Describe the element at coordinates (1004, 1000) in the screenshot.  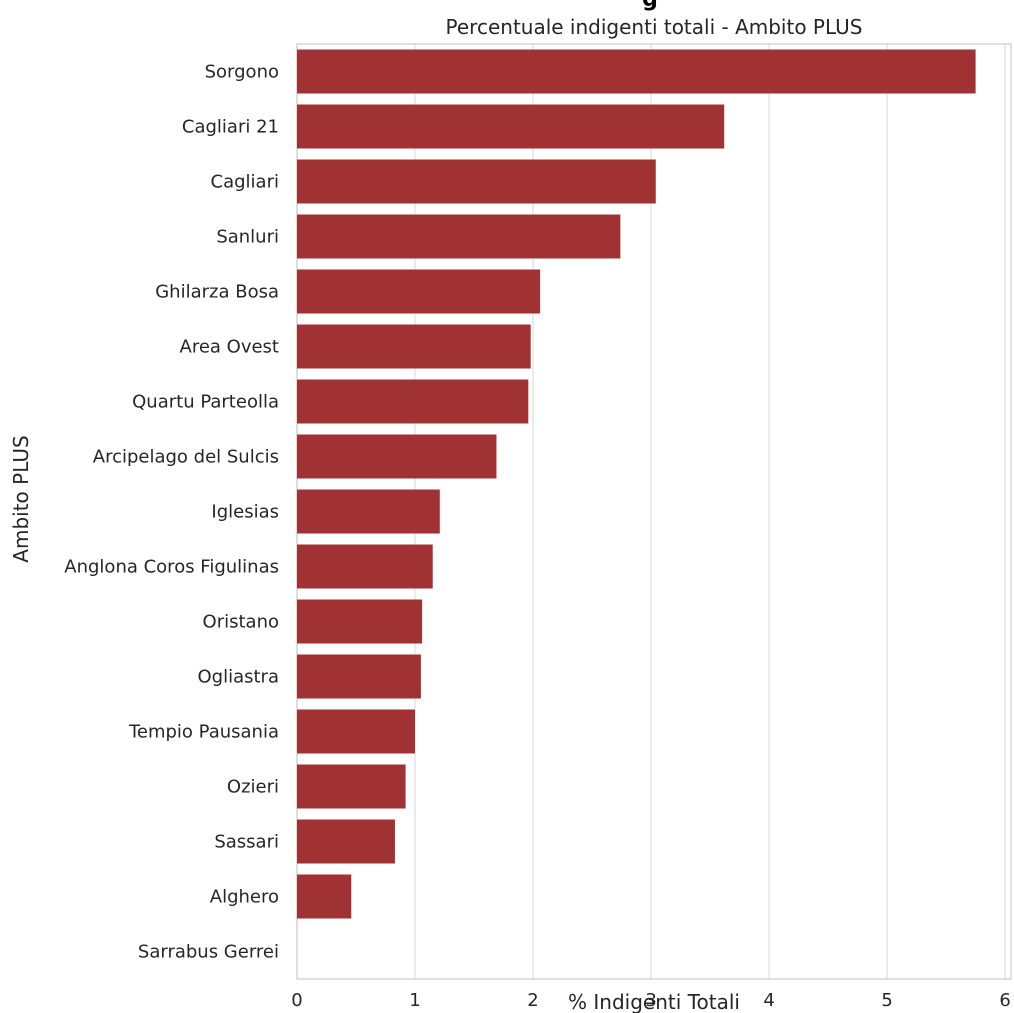
I see `x-tick-label-6: 6` at that location.